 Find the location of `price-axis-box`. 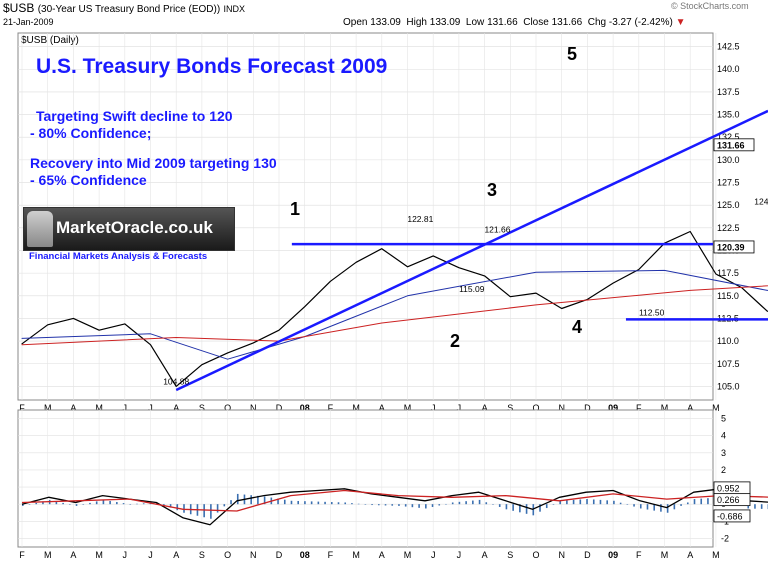

price-axis-box is located at coordinates (734, 145).